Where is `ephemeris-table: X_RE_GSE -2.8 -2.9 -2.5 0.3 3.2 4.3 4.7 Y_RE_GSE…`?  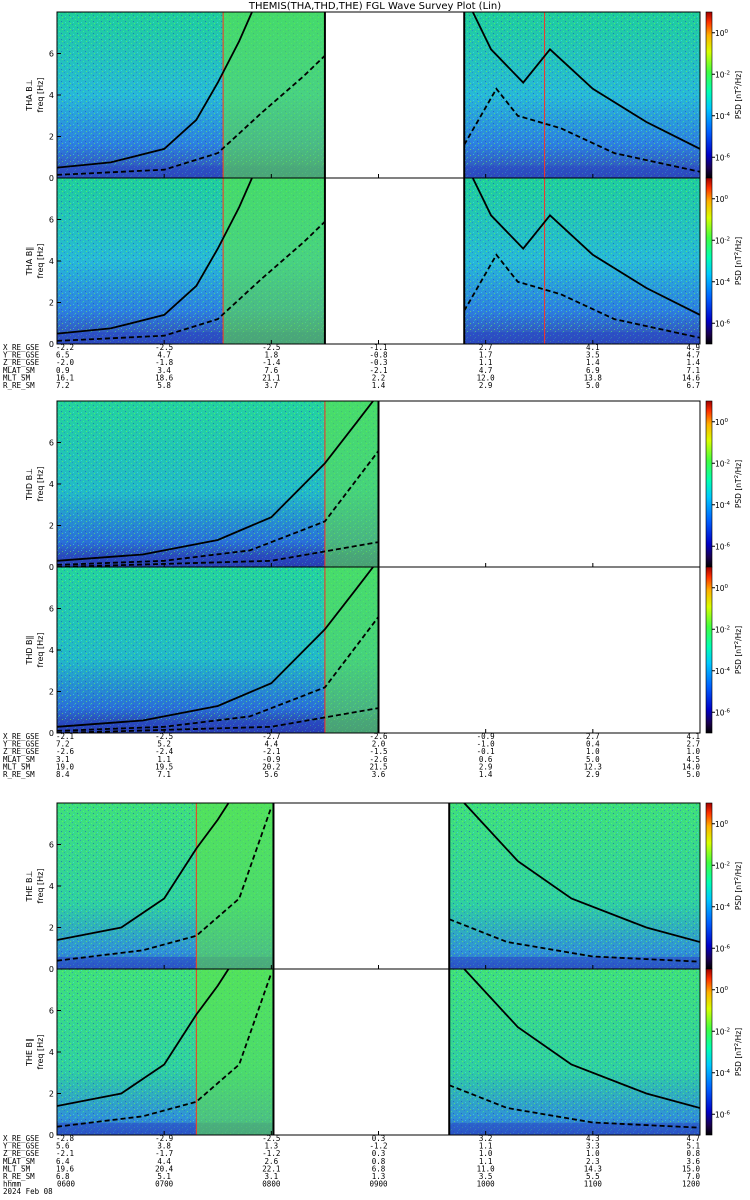 ephemeris-table: X_RE_GSE -2.8 -2.9 -2.5 0.3 3.2 4.3 4.7 Y_RE_GSE… is located at coordinates (351, 1157).